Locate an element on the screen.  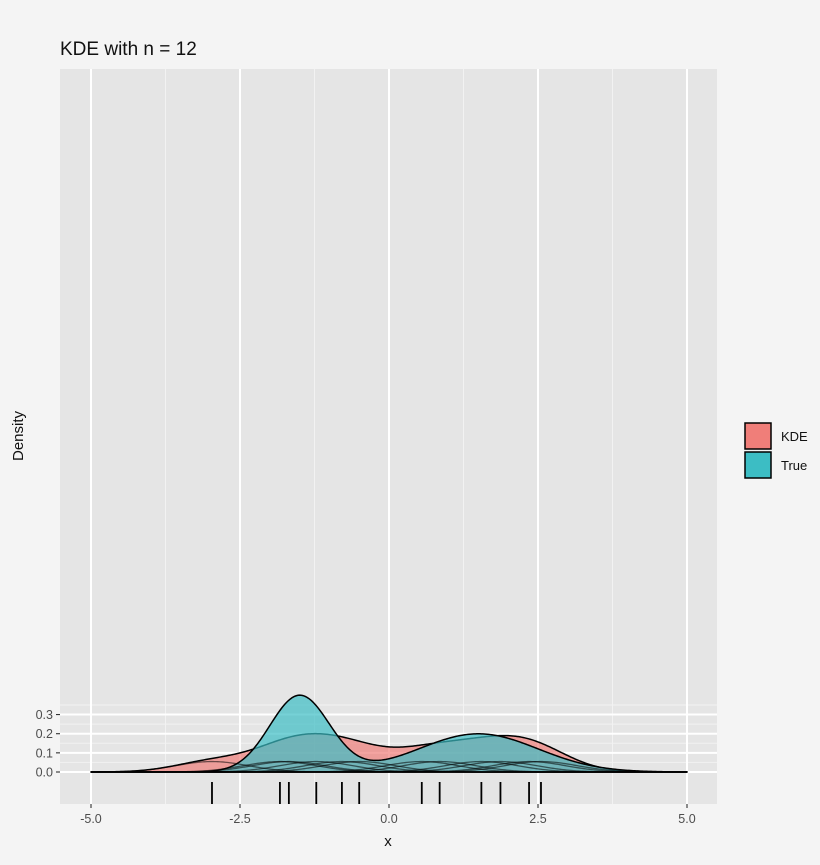
x-axis-title: x is located at coordinates (388, 841).